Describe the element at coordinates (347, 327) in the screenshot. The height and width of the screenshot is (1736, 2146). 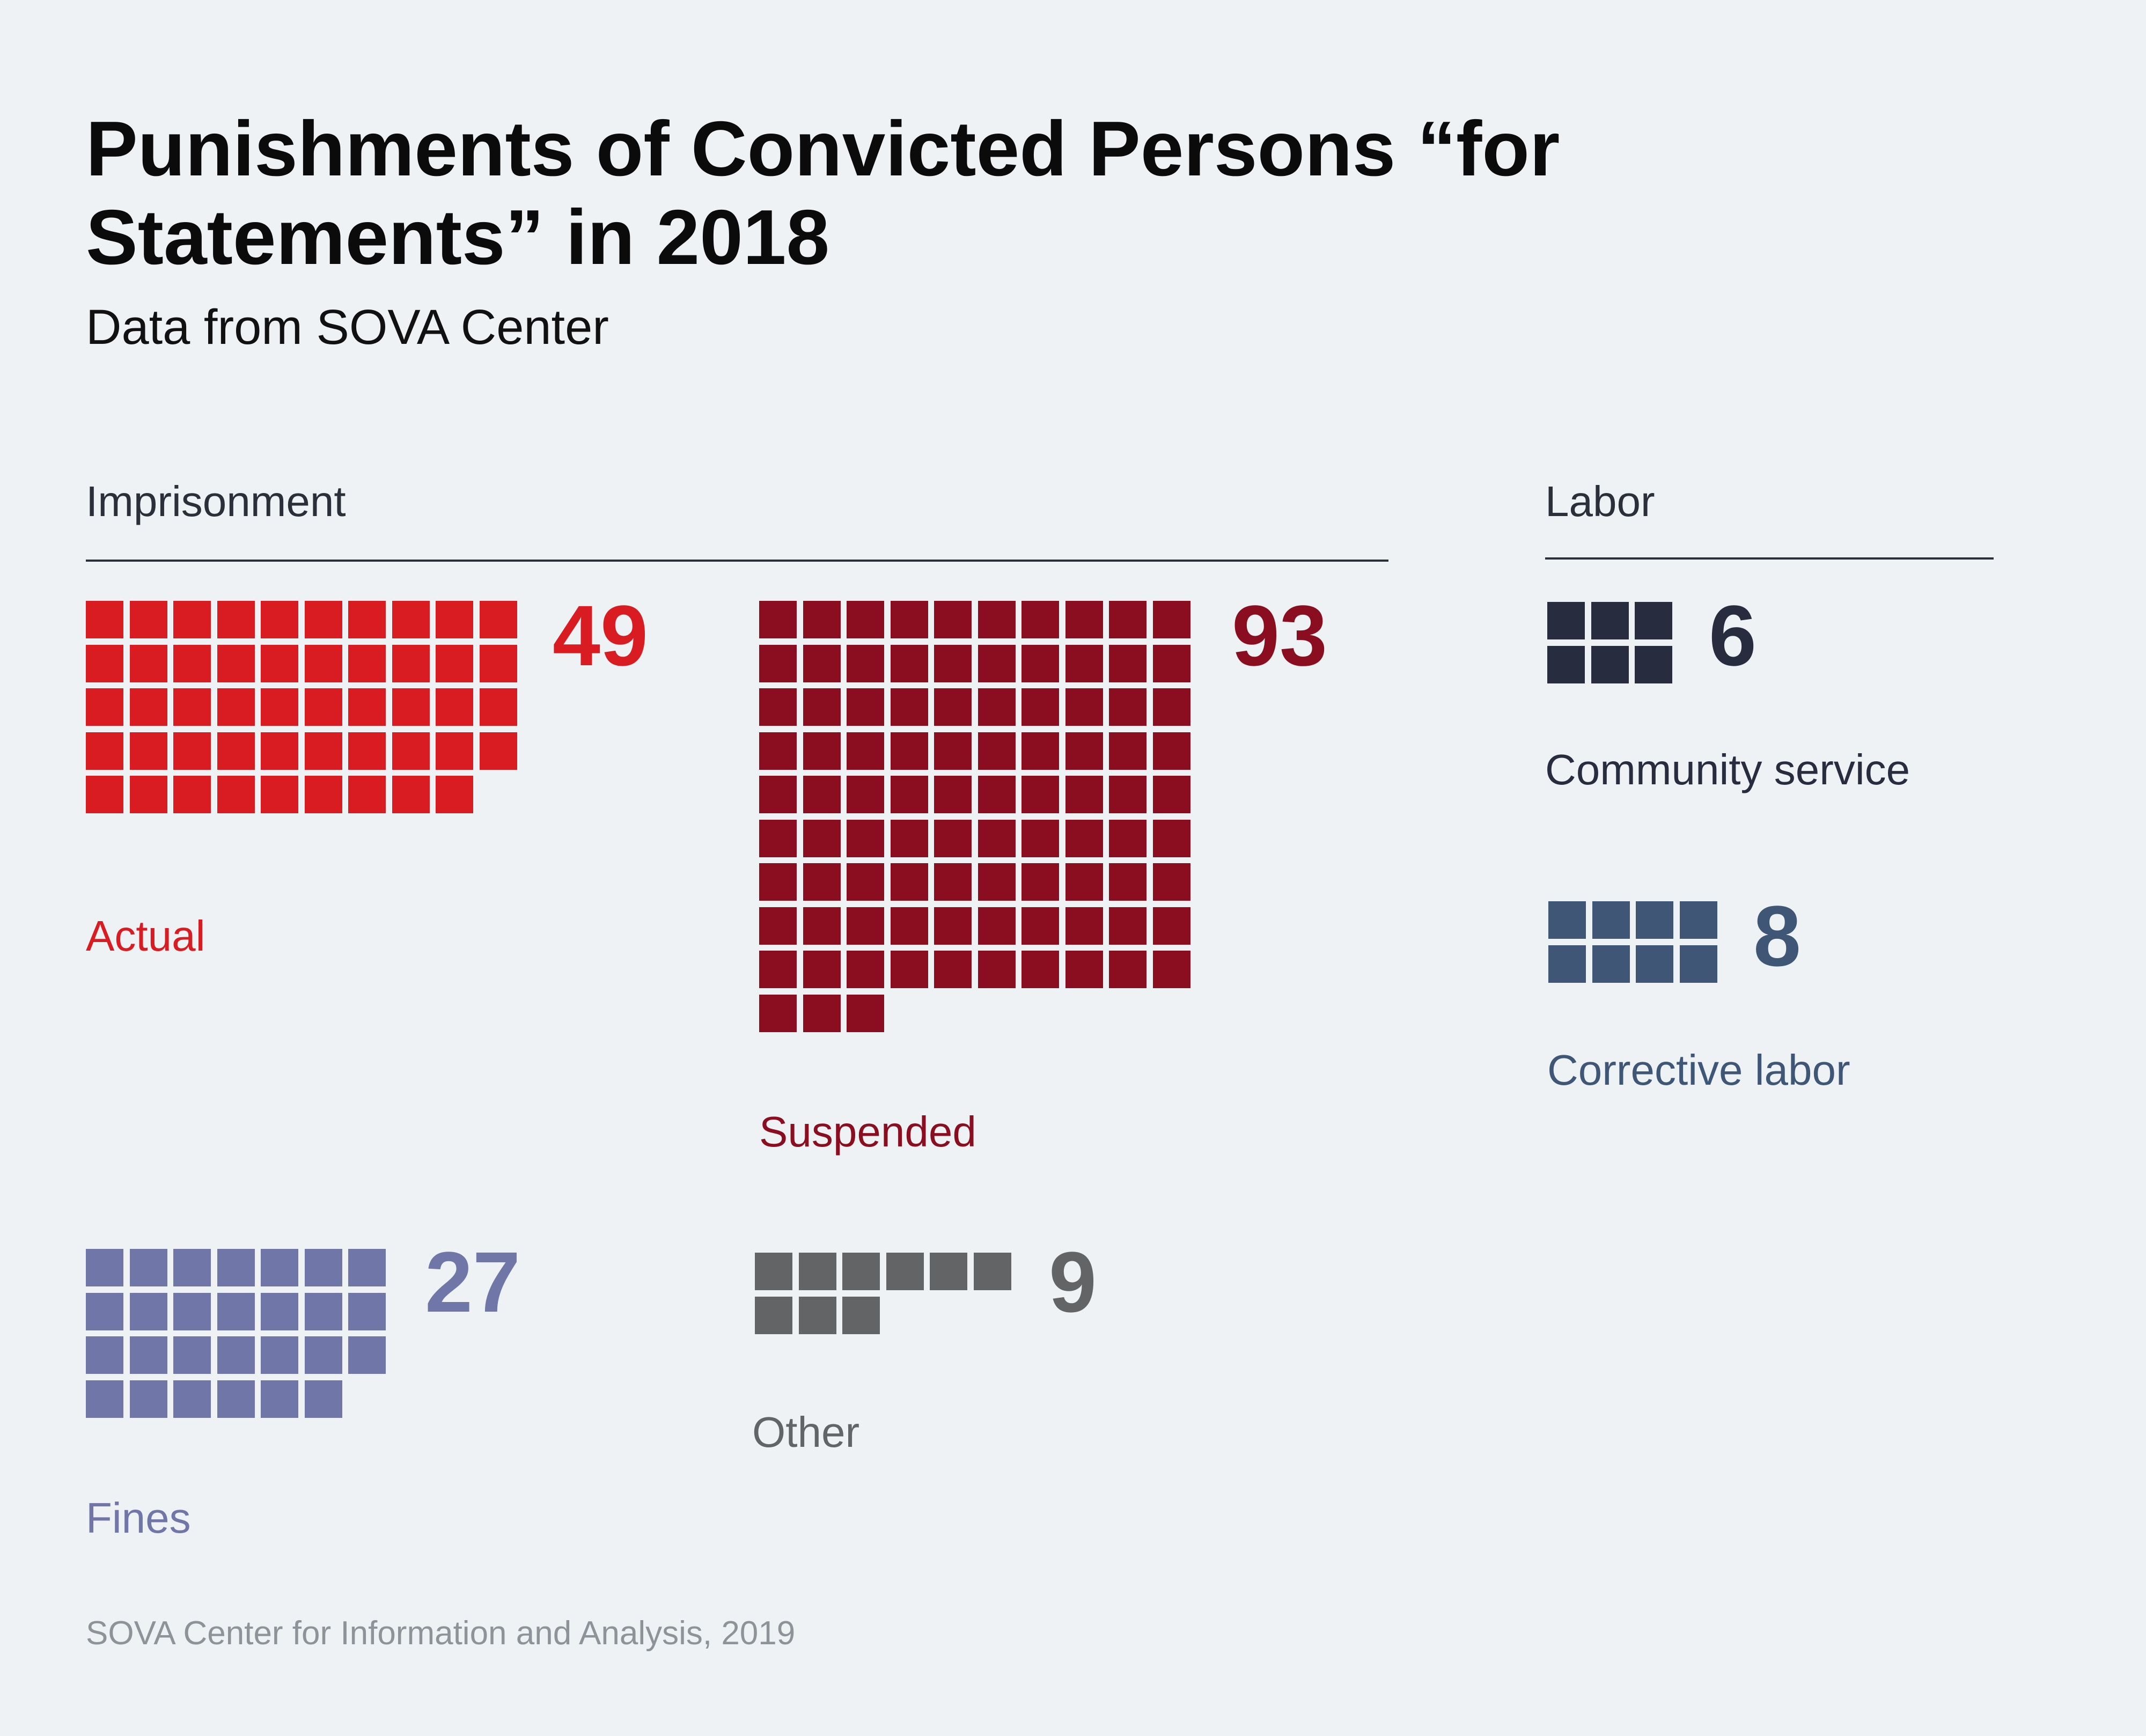
I see `chart-subtitle: Data from SOVA Center` at that location.